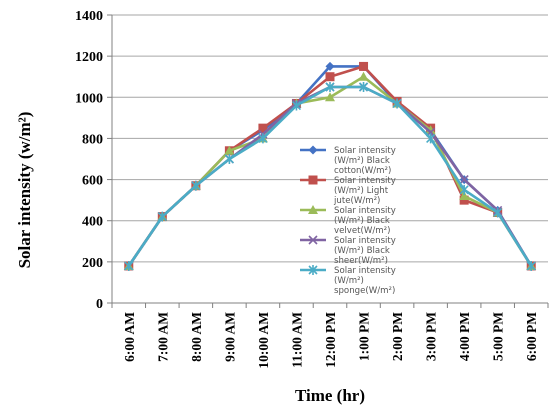 Image resolution: width=549 pixels, height=410 pixels. I want to click on y-tick-label: 800, so click(92, 139).